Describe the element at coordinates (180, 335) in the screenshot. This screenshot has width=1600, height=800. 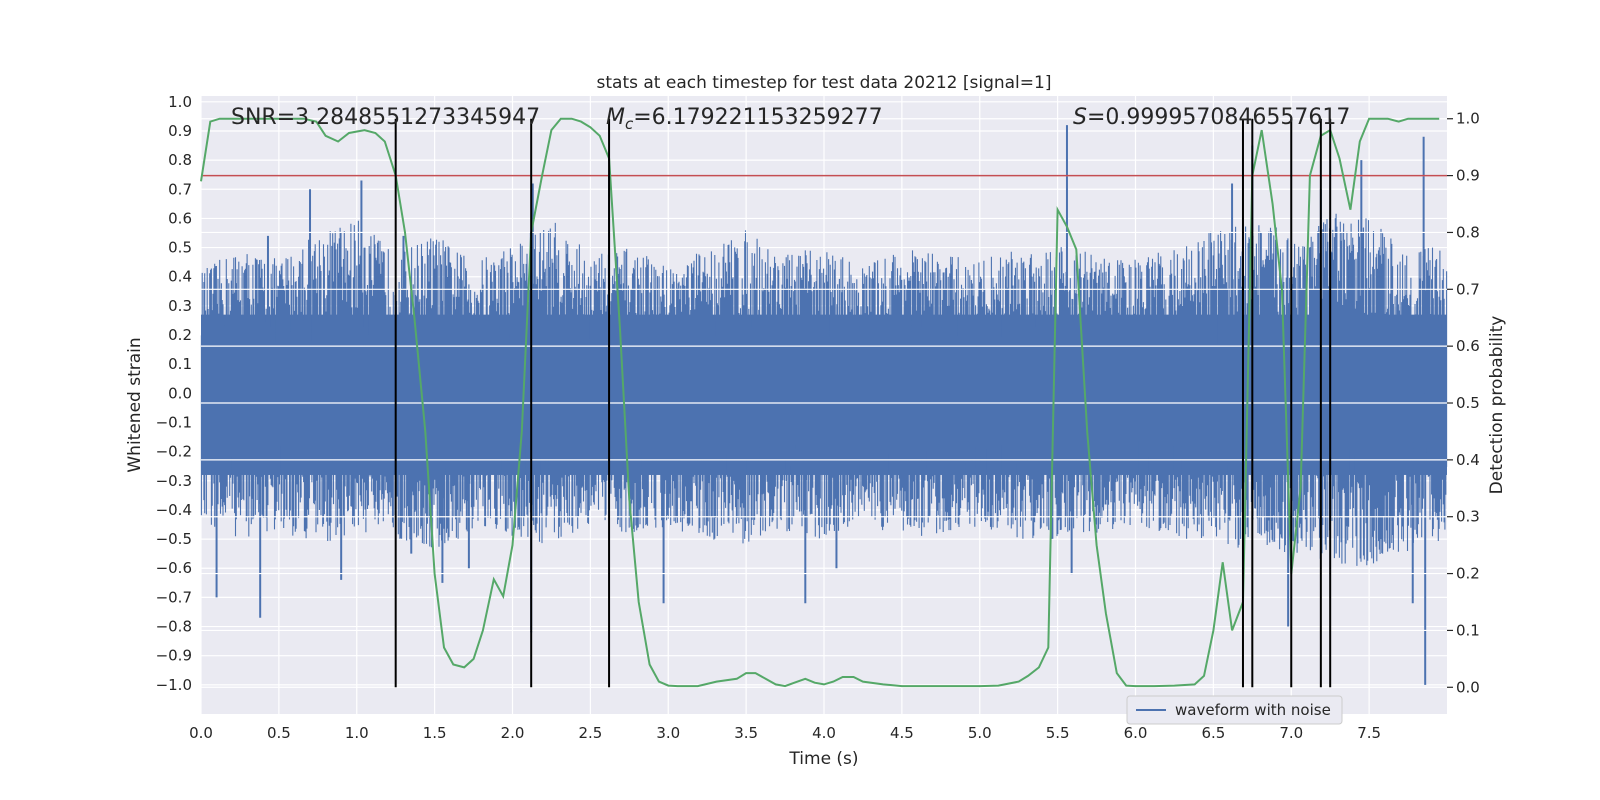
I see `y-tick-label: 0.2` at that location.